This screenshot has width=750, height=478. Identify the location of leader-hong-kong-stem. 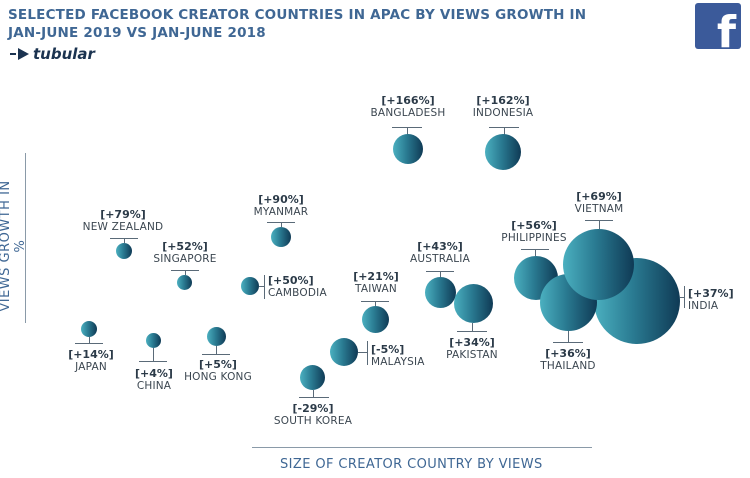
(216, 350).